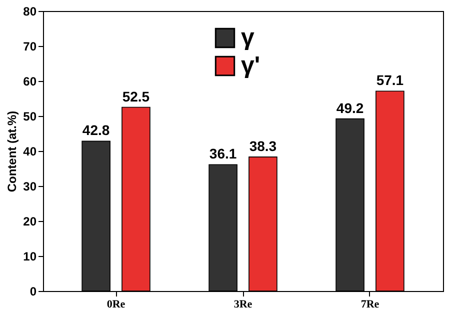  I want to click on data-label: 57.1, so click(390, 80).